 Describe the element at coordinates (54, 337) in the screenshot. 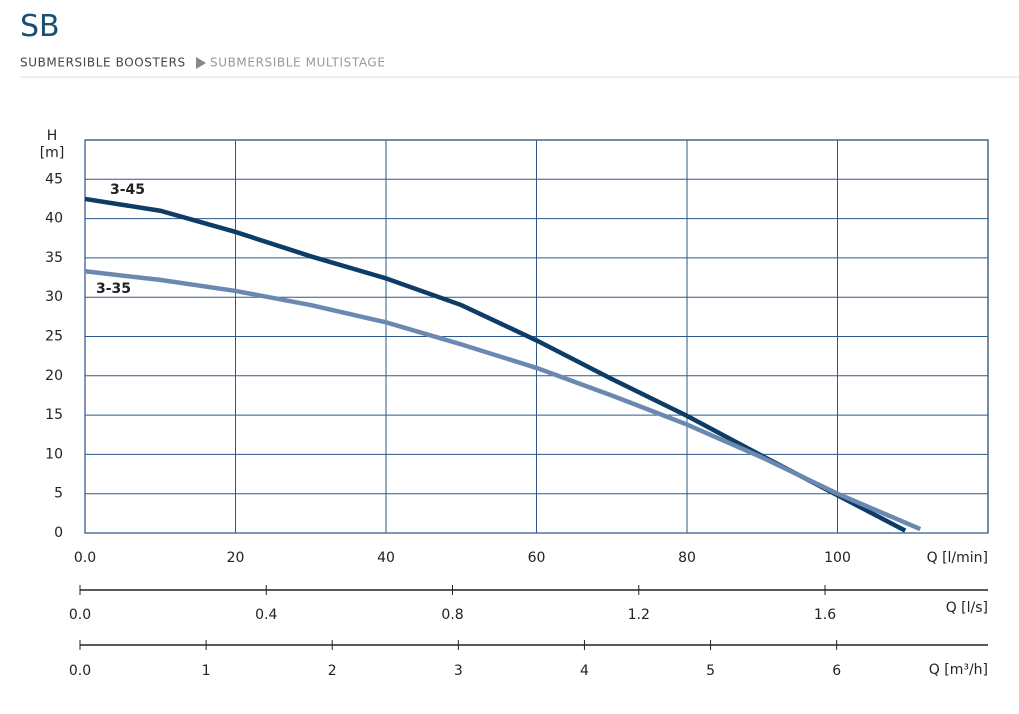

I see `y-tick-label: 25` at that location.